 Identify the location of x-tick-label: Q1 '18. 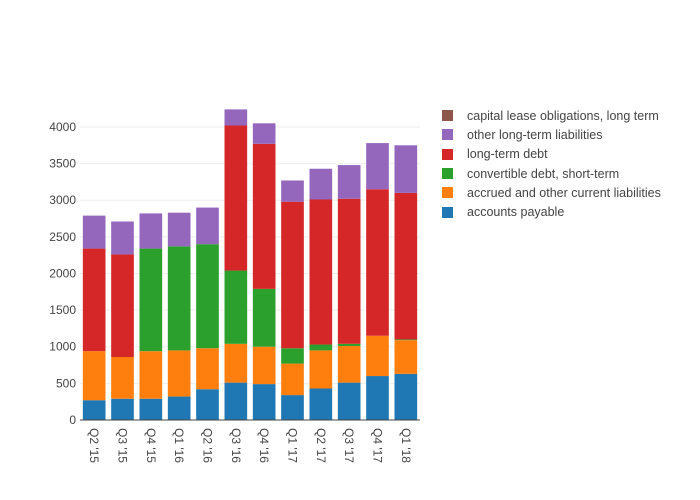
(406, 445).